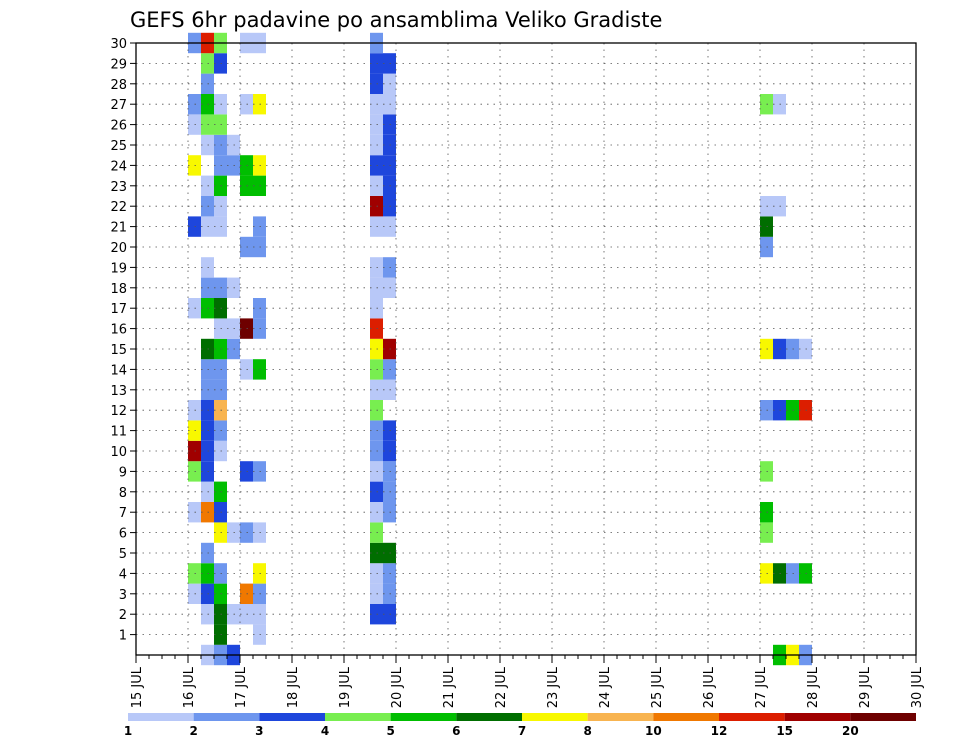  Describe the element at coordinates (118, 44) in the screenshot. I see `y-tick-label: 30` at that location.